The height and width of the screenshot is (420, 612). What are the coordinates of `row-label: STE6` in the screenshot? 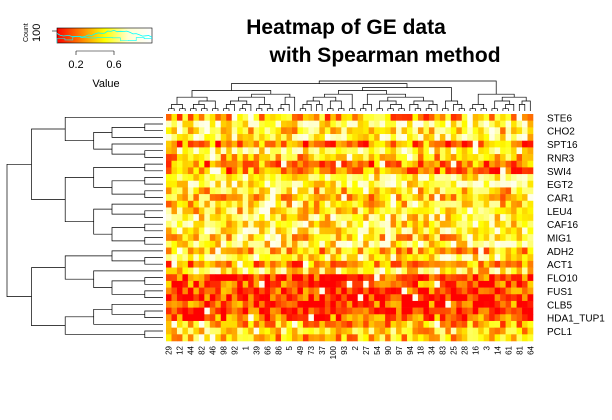 It's located at (559, 118).